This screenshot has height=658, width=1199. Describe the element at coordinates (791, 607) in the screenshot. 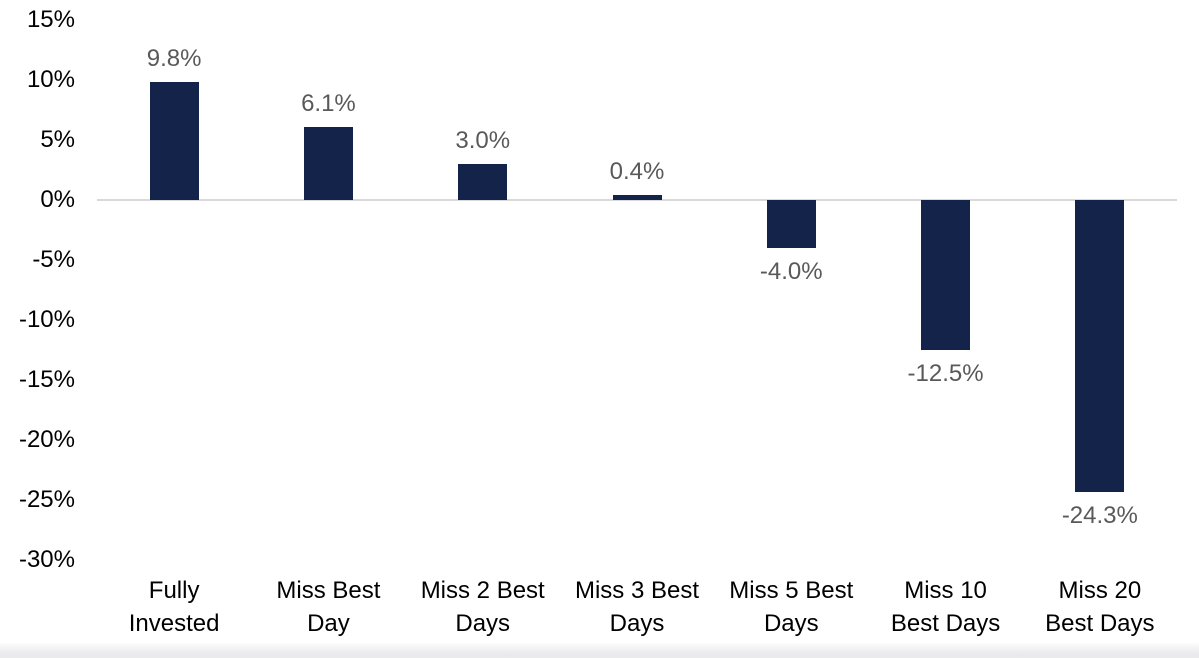

I see `x-axis-category-label: Miss 5 Best Days` at that location.